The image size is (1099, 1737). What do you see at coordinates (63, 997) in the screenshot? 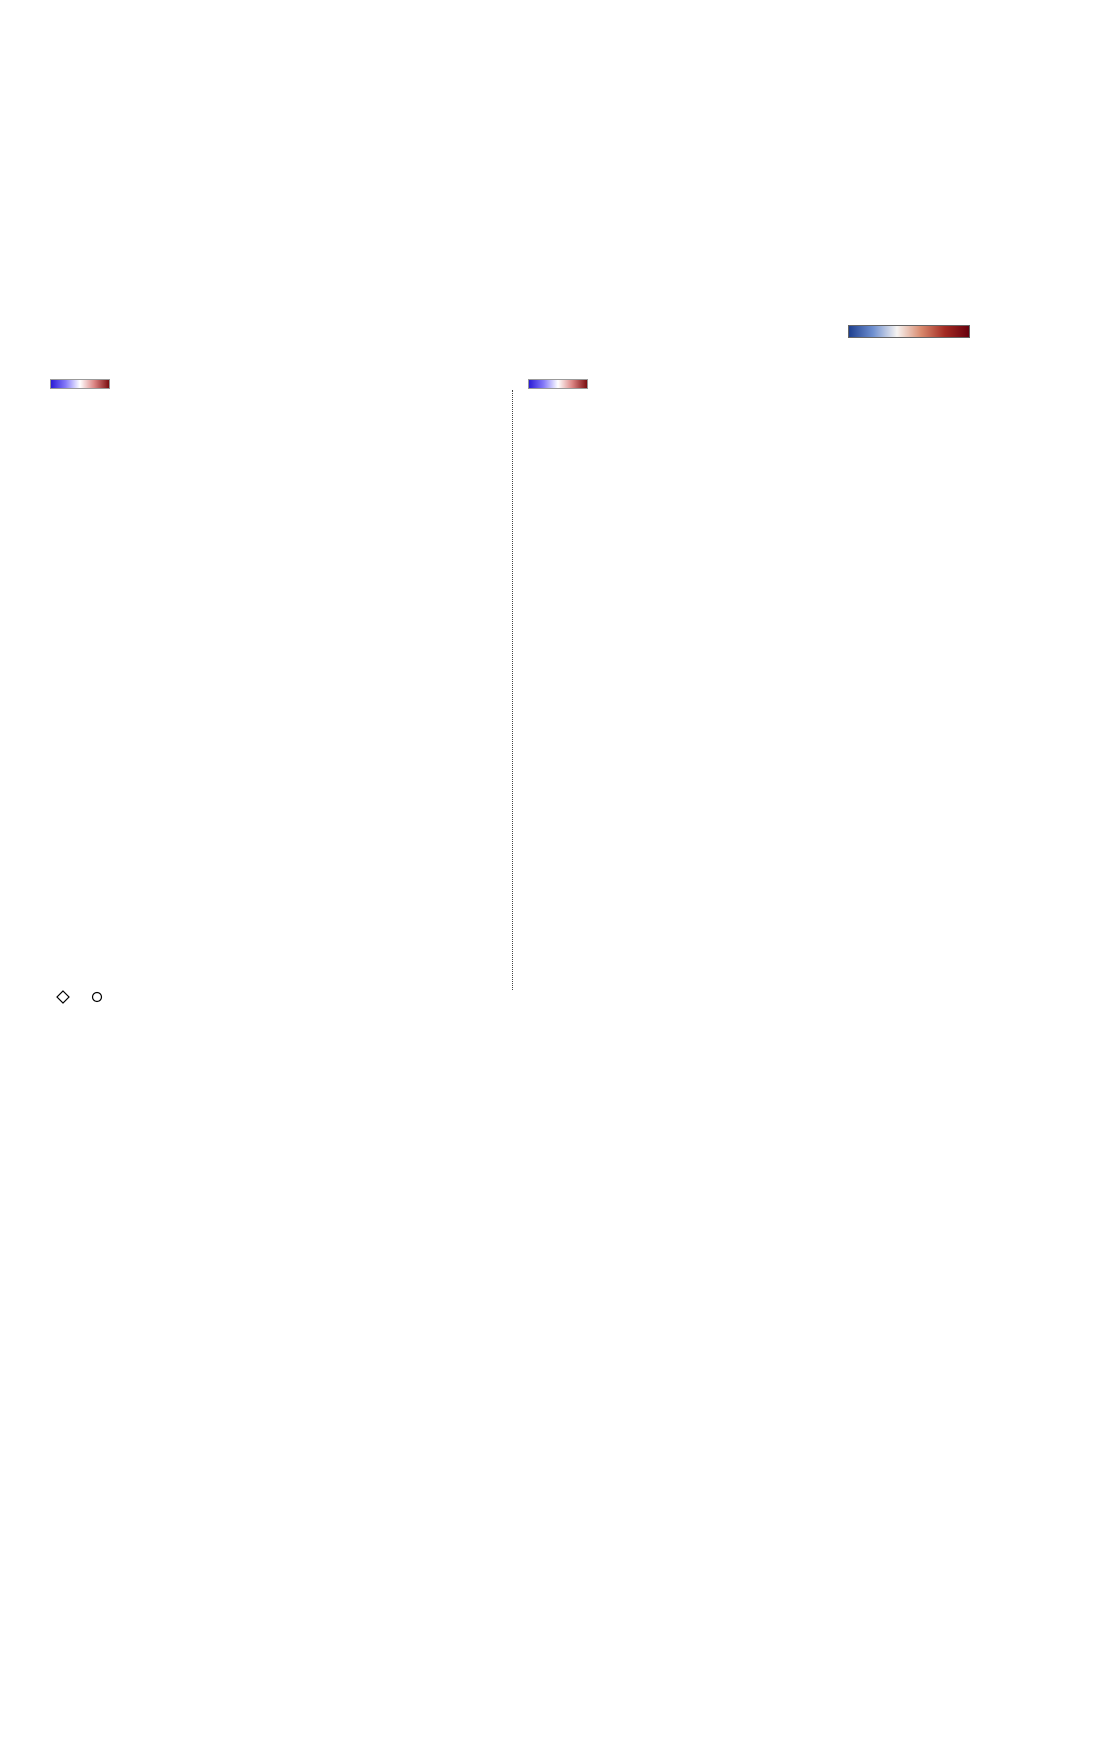
I see `transcription-factor-icon` at bounding box center [63, 997].